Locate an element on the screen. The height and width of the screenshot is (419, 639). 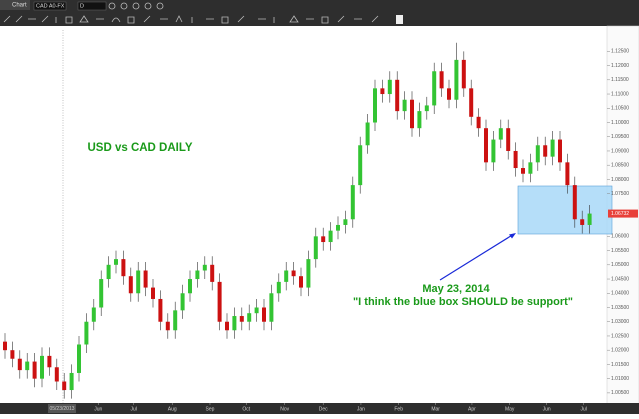
y-tick-label: 1.08500 is located at coordinates (620, 166).